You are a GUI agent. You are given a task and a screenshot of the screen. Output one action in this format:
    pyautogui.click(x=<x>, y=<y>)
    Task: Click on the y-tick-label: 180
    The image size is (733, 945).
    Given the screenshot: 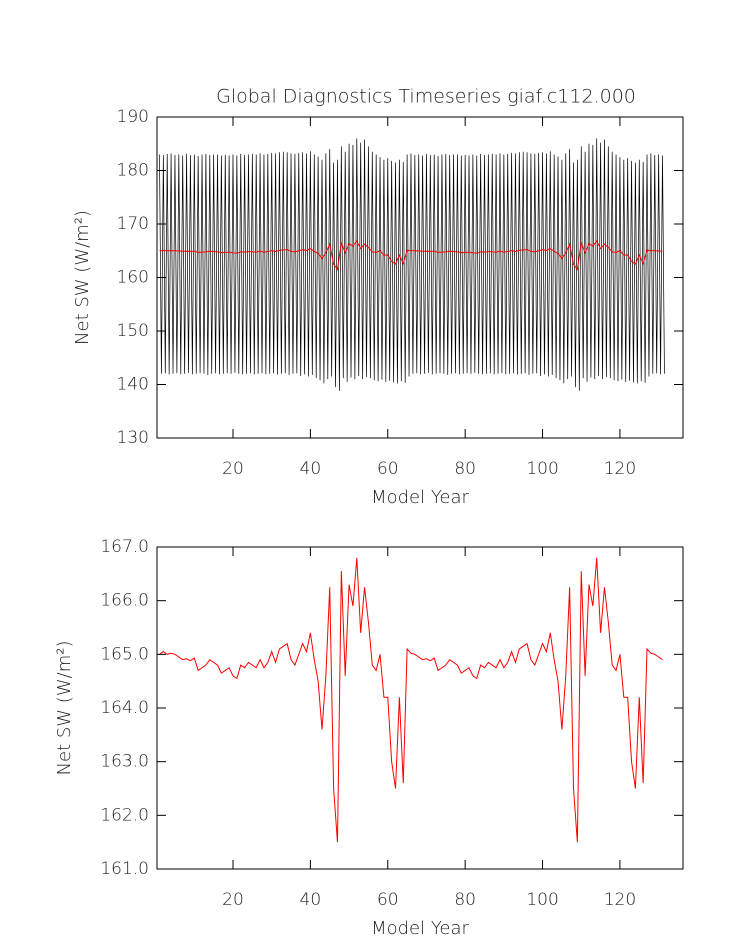 What is the action you would take?
    pyautogui.click(x=133, y=171)
    